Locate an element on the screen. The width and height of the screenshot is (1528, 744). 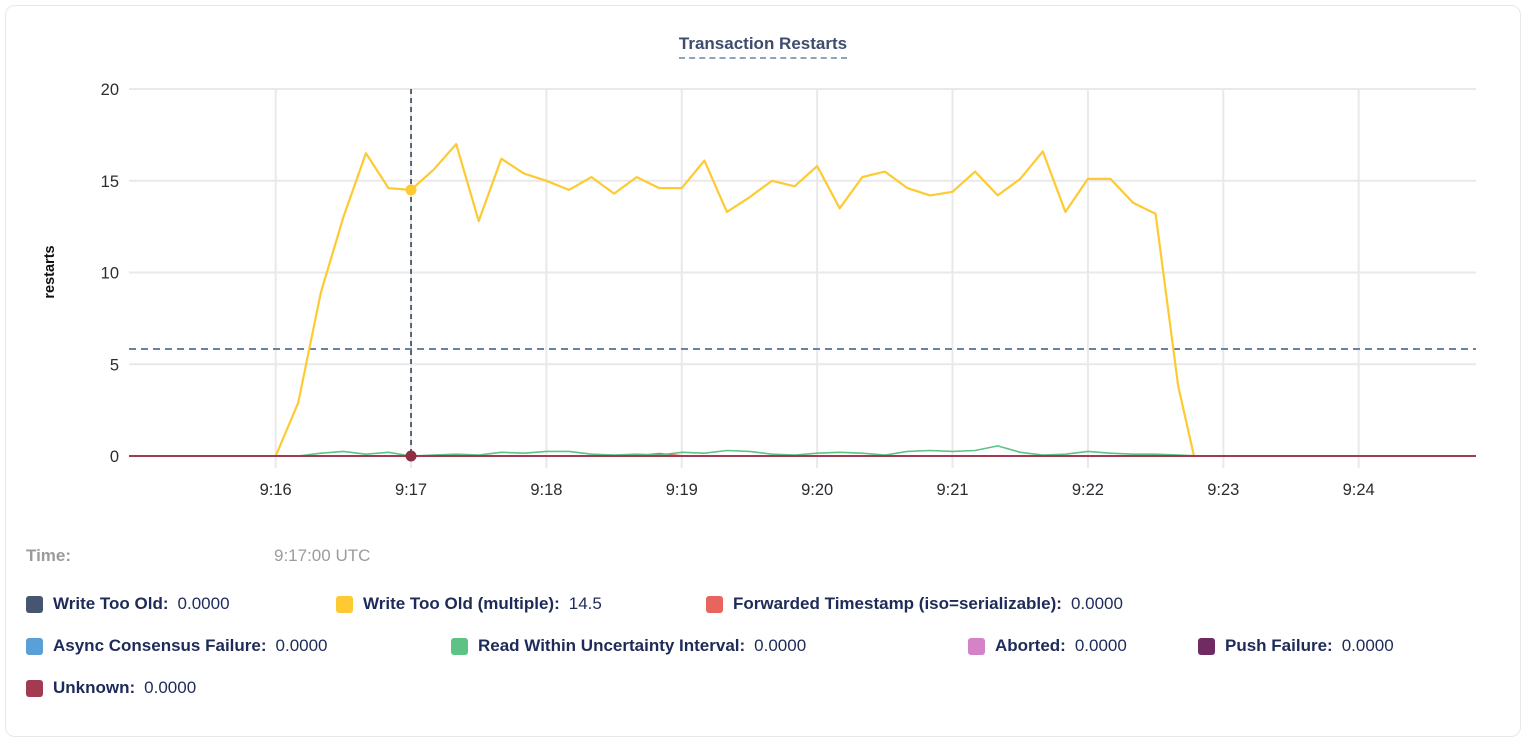
legend-item-read-within-uncertainty-interval: Read Within Uncertainty Interval: 0.0000 is located at coordinates (709, 646).